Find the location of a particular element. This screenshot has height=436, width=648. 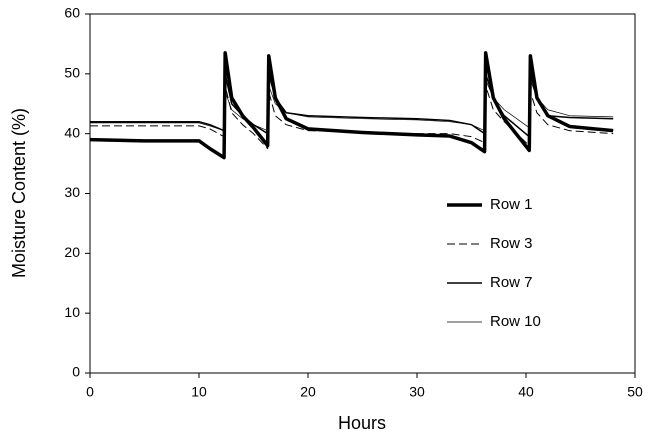

y-tick-label: 10 is located at coordinates (72, 312).